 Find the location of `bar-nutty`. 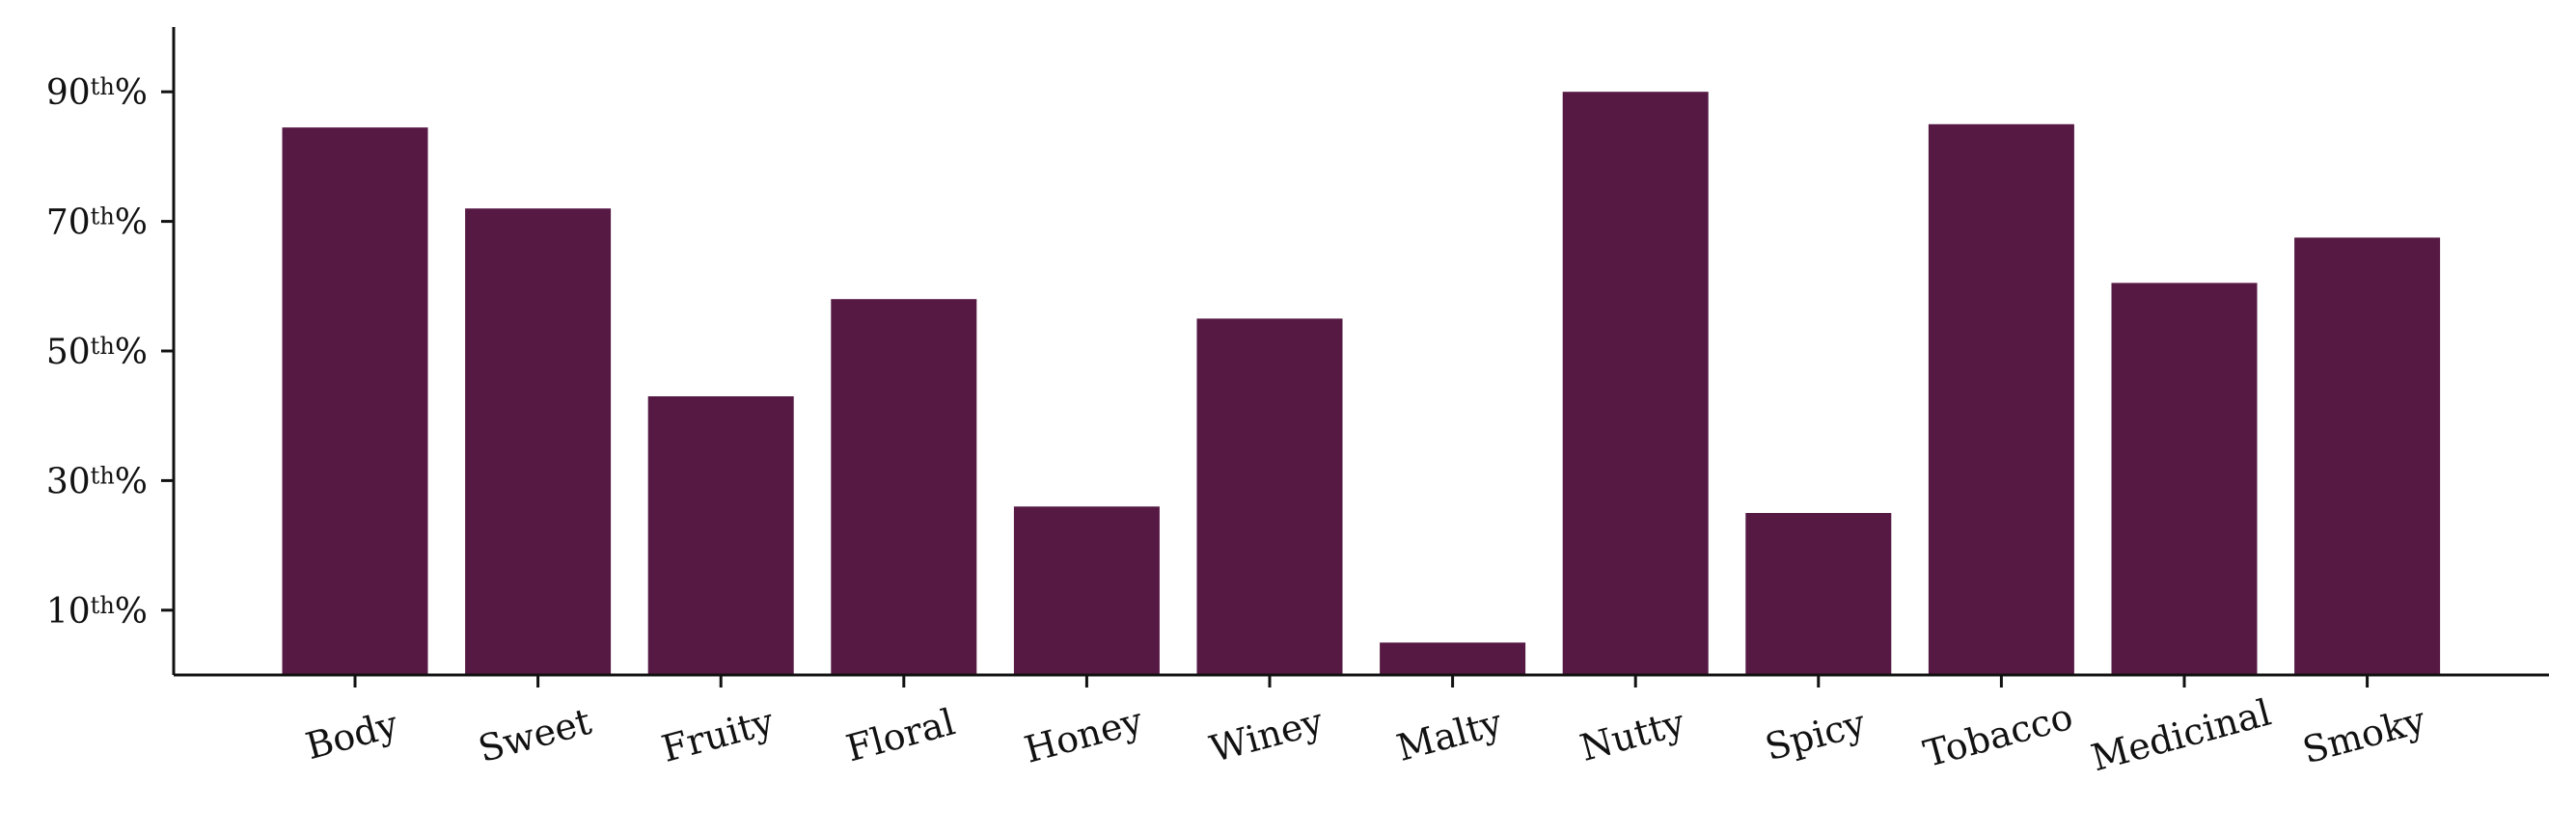

bar-nutty is located at coordinates (1636, 383).